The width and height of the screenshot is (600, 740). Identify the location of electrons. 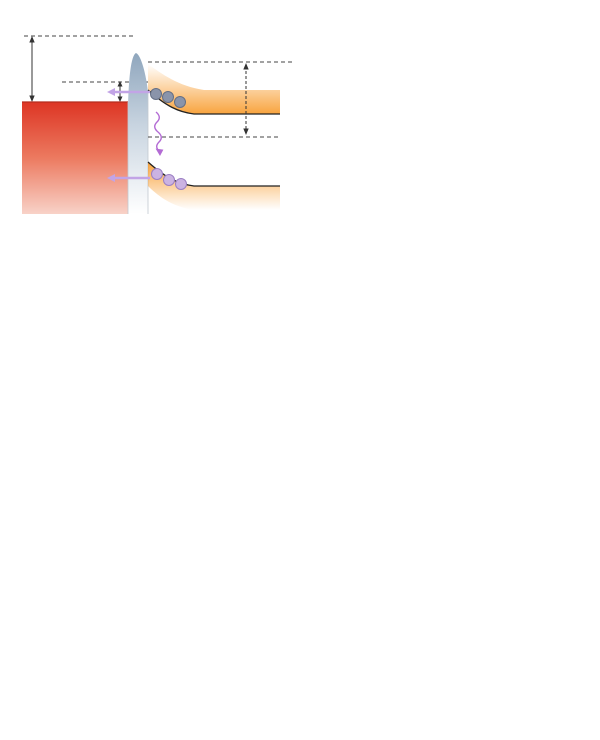
(168, 98).